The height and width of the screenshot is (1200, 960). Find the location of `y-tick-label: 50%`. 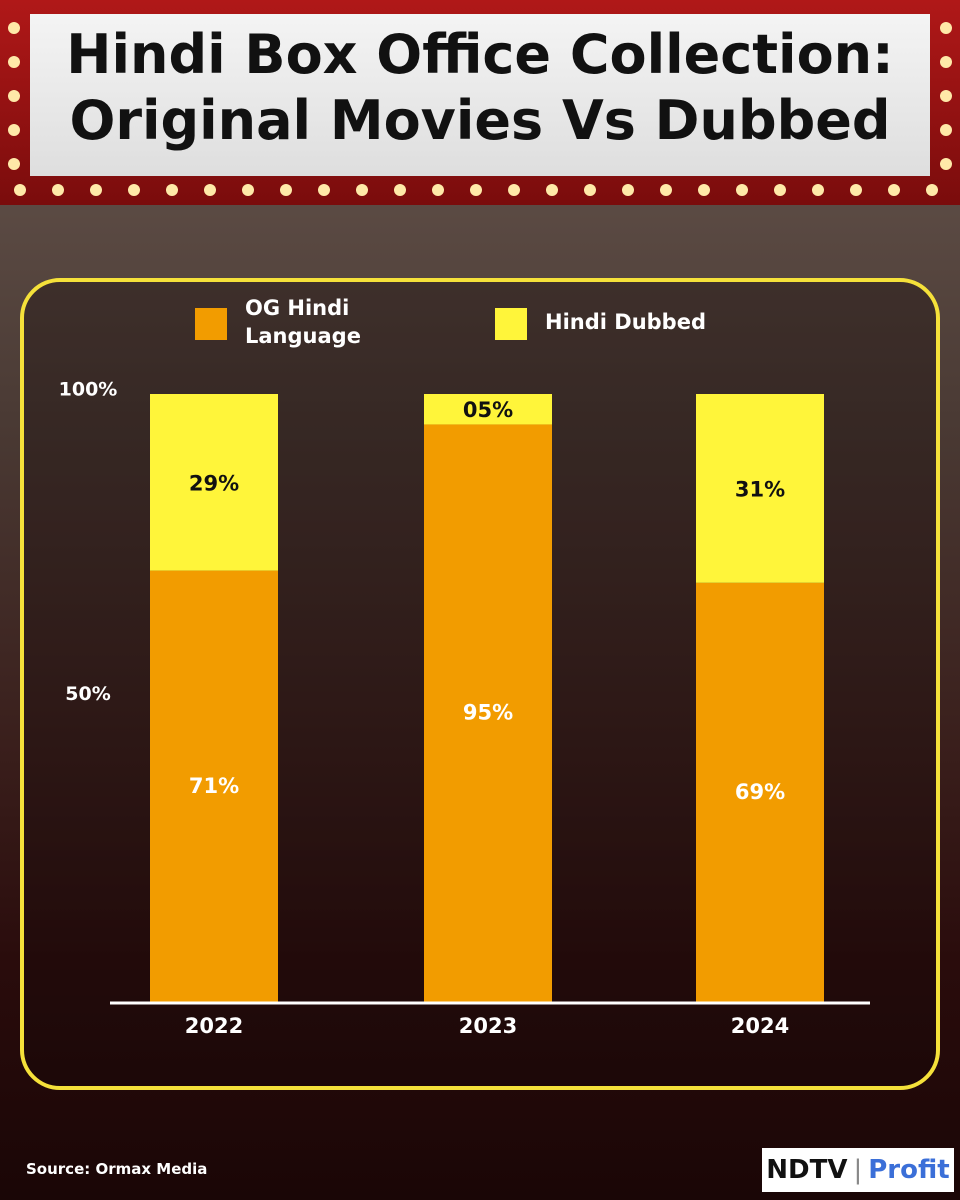

y-tick-label: 50% is located at coordinates (87, 694).